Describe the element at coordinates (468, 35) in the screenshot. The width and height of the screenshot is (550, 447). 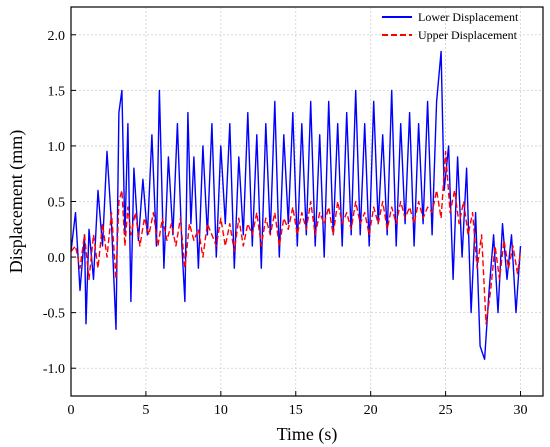
I see `legend-upper-label: Upper Displacement` at that location.